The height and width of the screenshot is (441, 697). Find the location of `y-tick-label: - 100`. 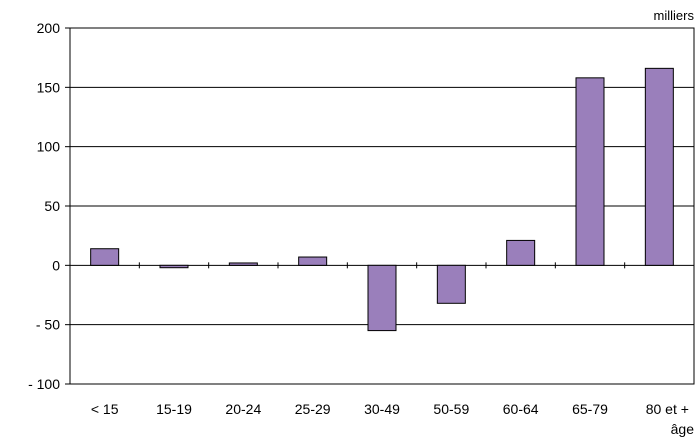

y-tick-label: - 100 is located at coordinates (44, 384).